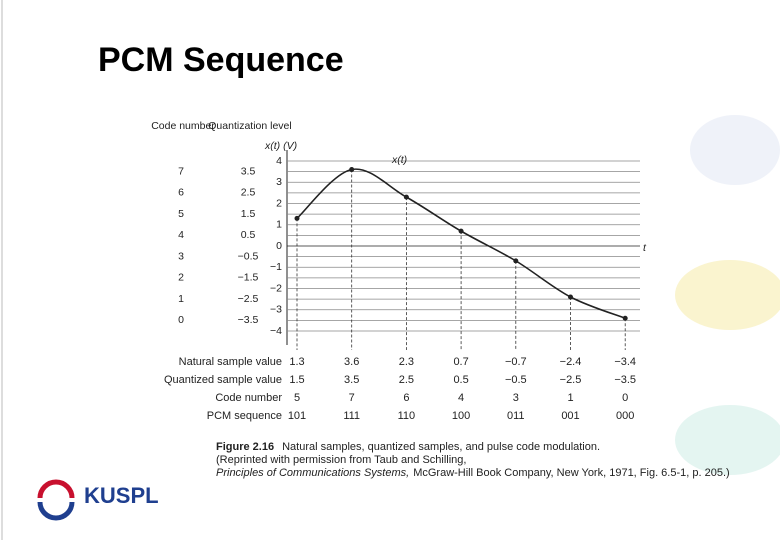 This screenshot has width=780, height=540. I want to click on level-label: 0.5, so click(248, 235).